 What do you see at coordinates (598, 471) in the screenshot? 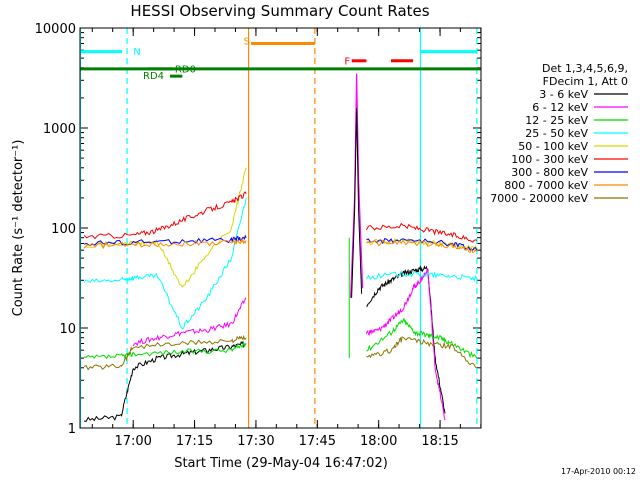
I see `timestamp-footer: 17-Apr-2010 00:12` at bounding box center [598, 471].